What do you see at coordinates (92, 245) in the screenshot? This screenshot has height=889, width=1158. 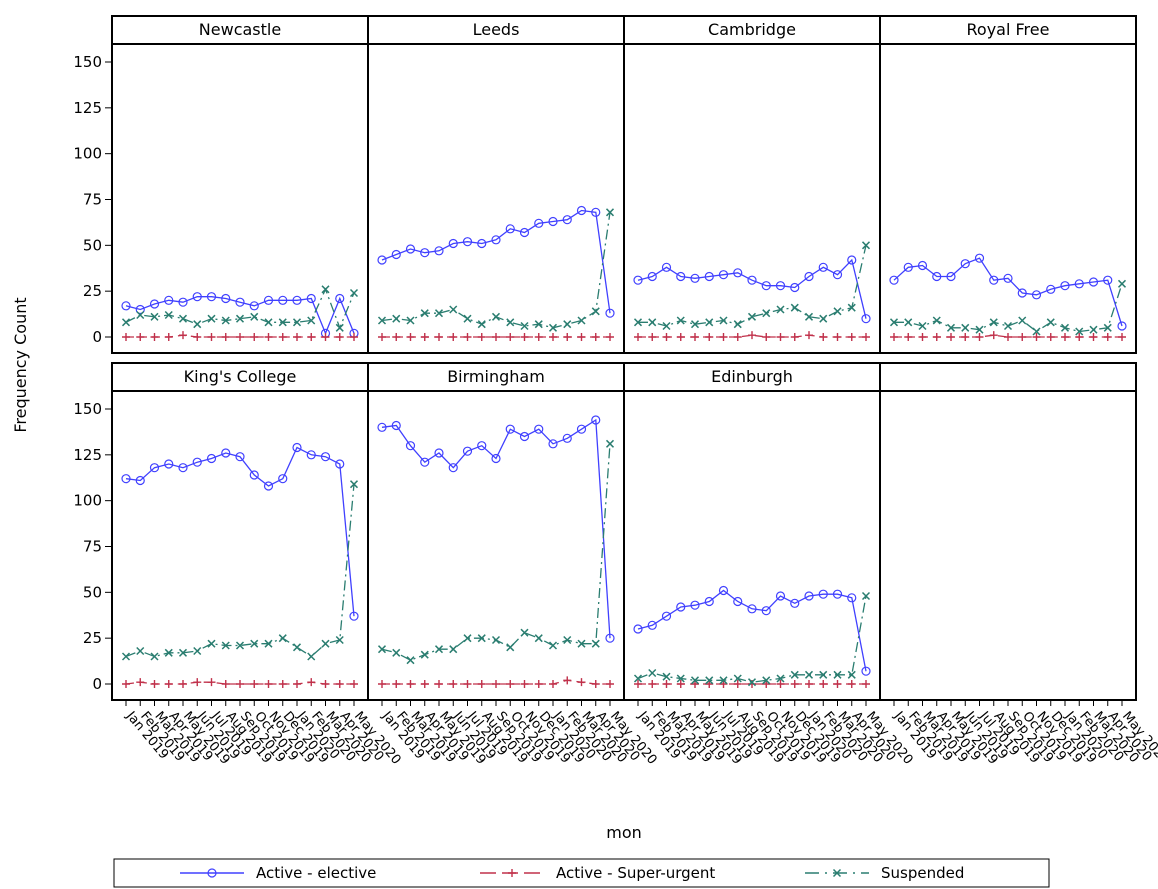 I see `y-tick-label: 50` at bounding box center [92, 245].